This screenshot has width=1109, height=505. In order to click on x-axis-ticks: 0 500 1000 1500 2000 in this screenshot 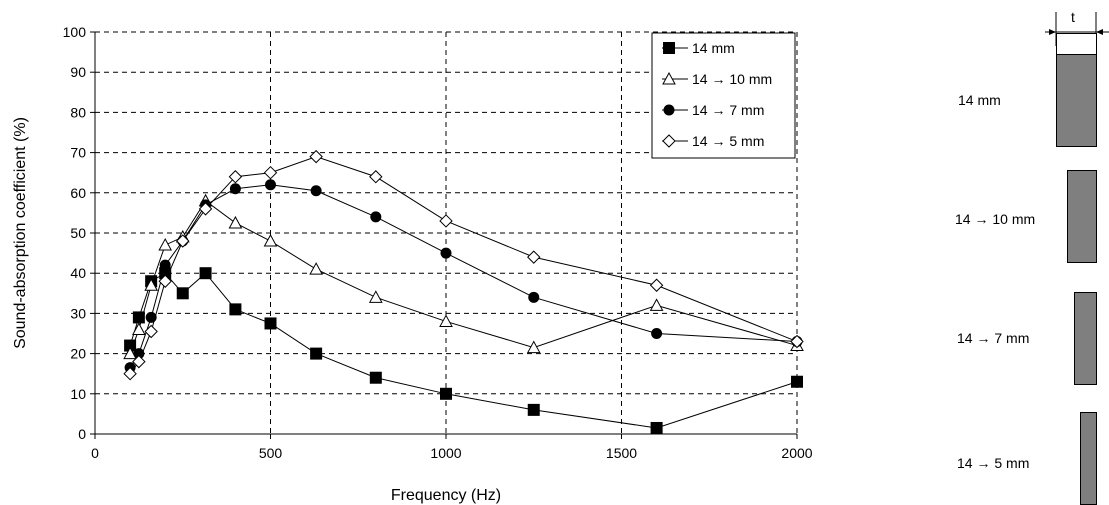, I will do `click(452, 447)`.